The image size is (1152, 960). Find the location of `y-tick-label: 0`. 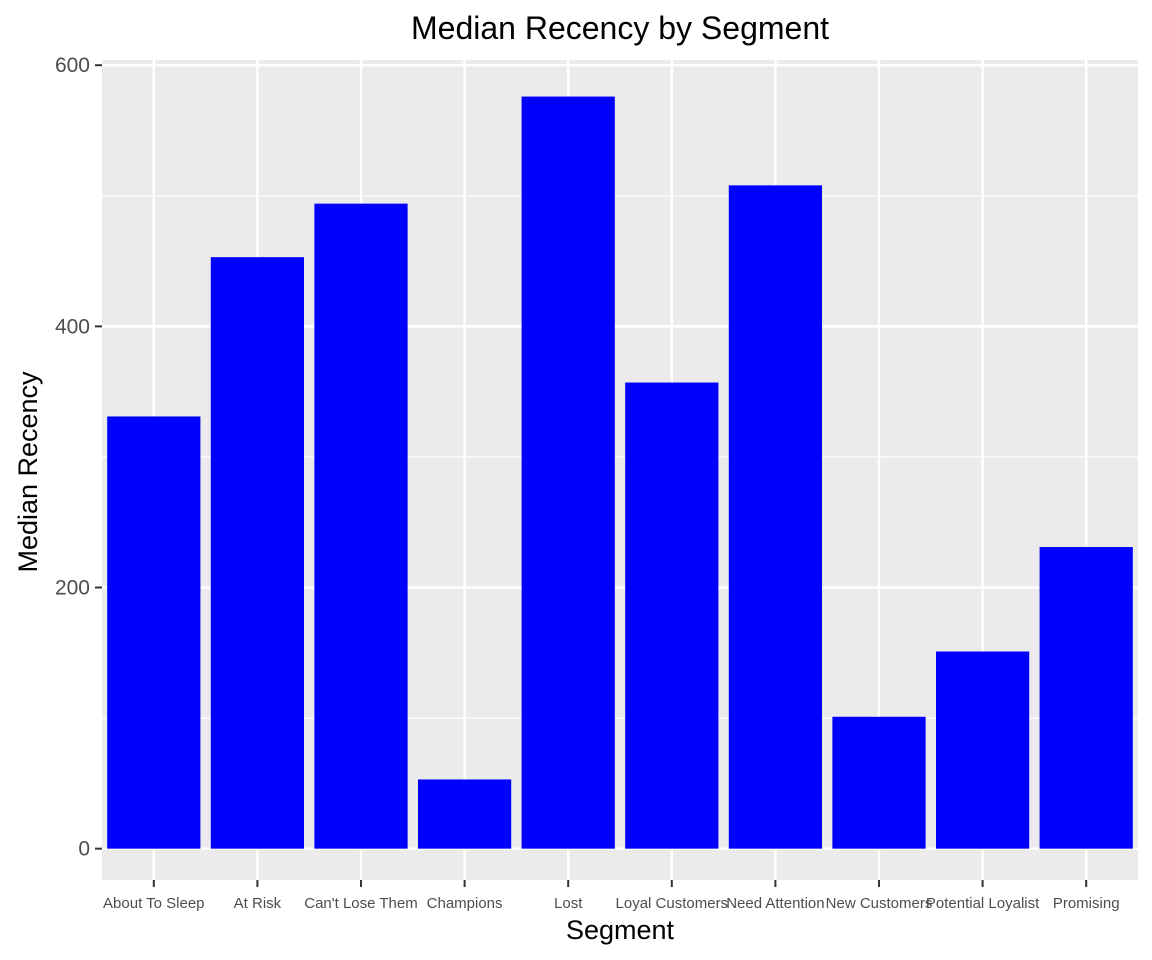

y-tick-label: 0 is located at coordinates (84, 849).